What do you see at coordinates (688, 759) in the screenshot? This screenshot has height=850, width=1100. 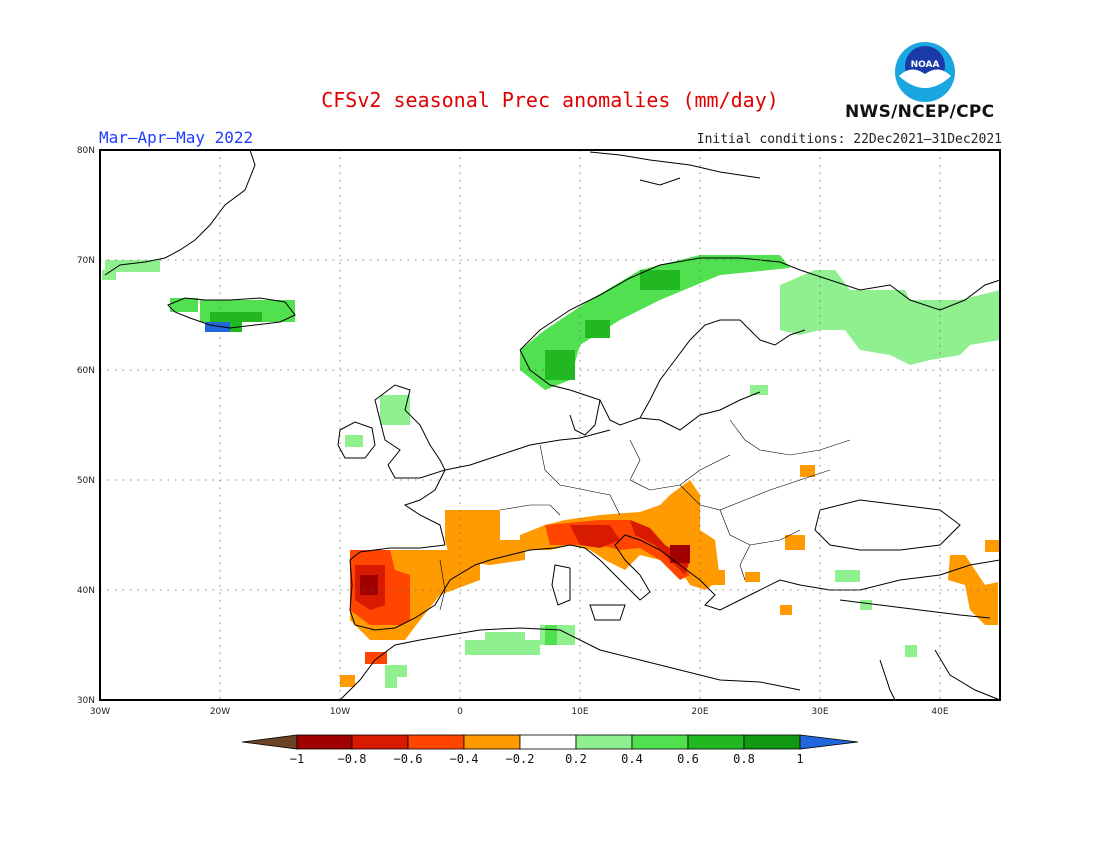 I see `colorbar-label: 0.6` at bounding box center [688, 759].